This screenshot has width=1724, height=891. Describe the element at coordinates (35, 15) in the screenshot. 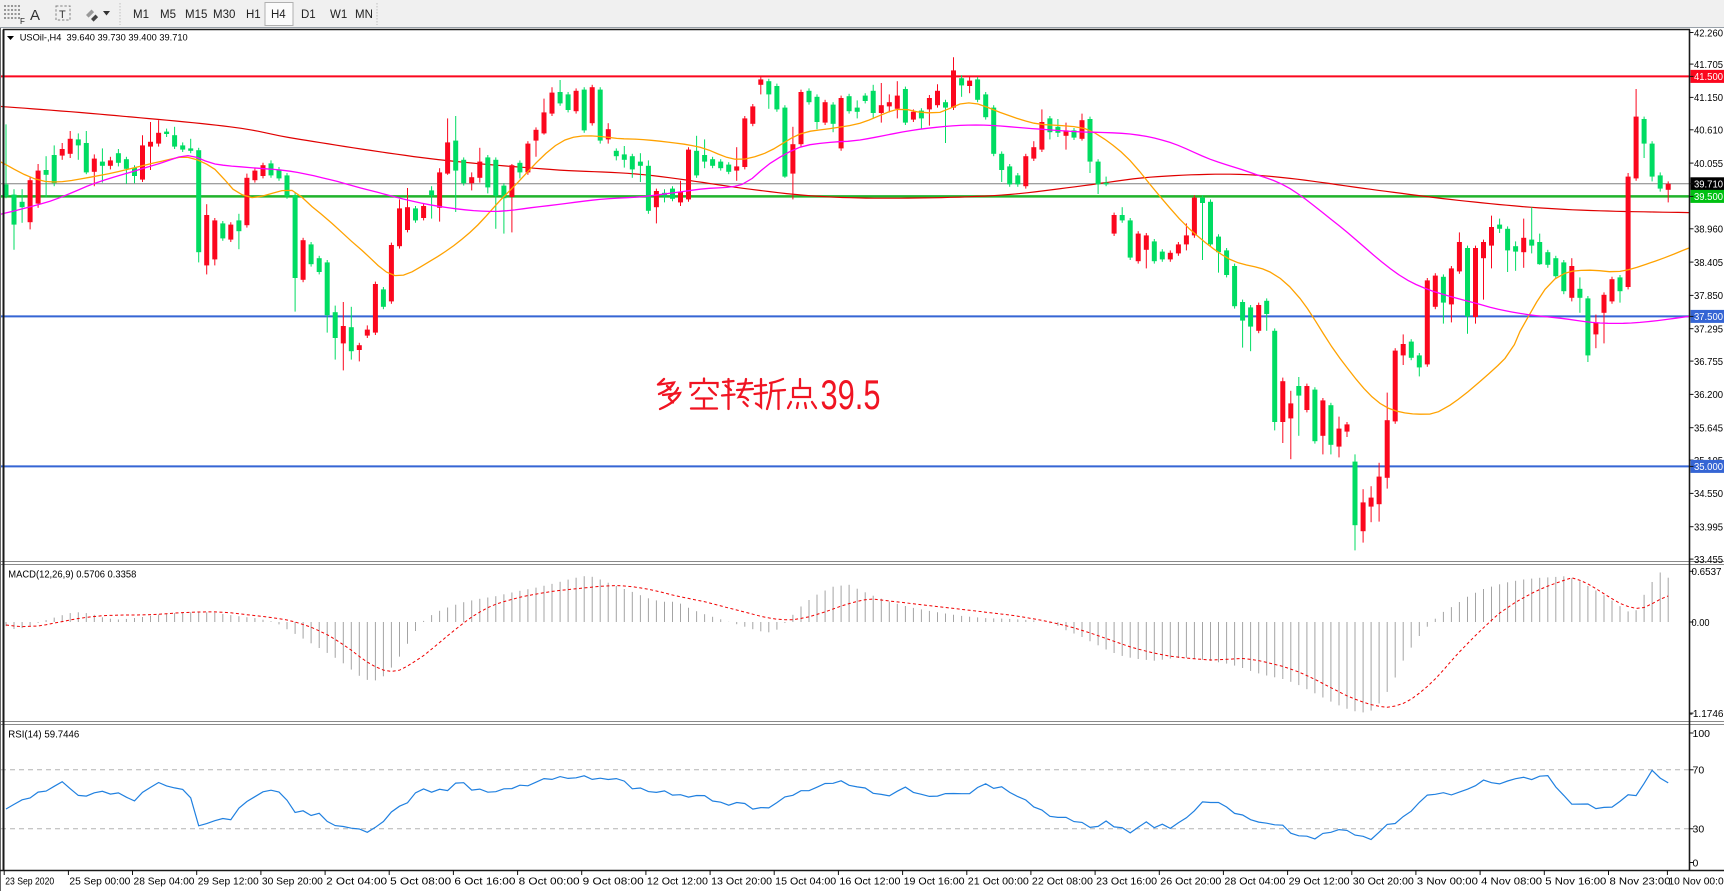

I see `svg-text: A` at that location.